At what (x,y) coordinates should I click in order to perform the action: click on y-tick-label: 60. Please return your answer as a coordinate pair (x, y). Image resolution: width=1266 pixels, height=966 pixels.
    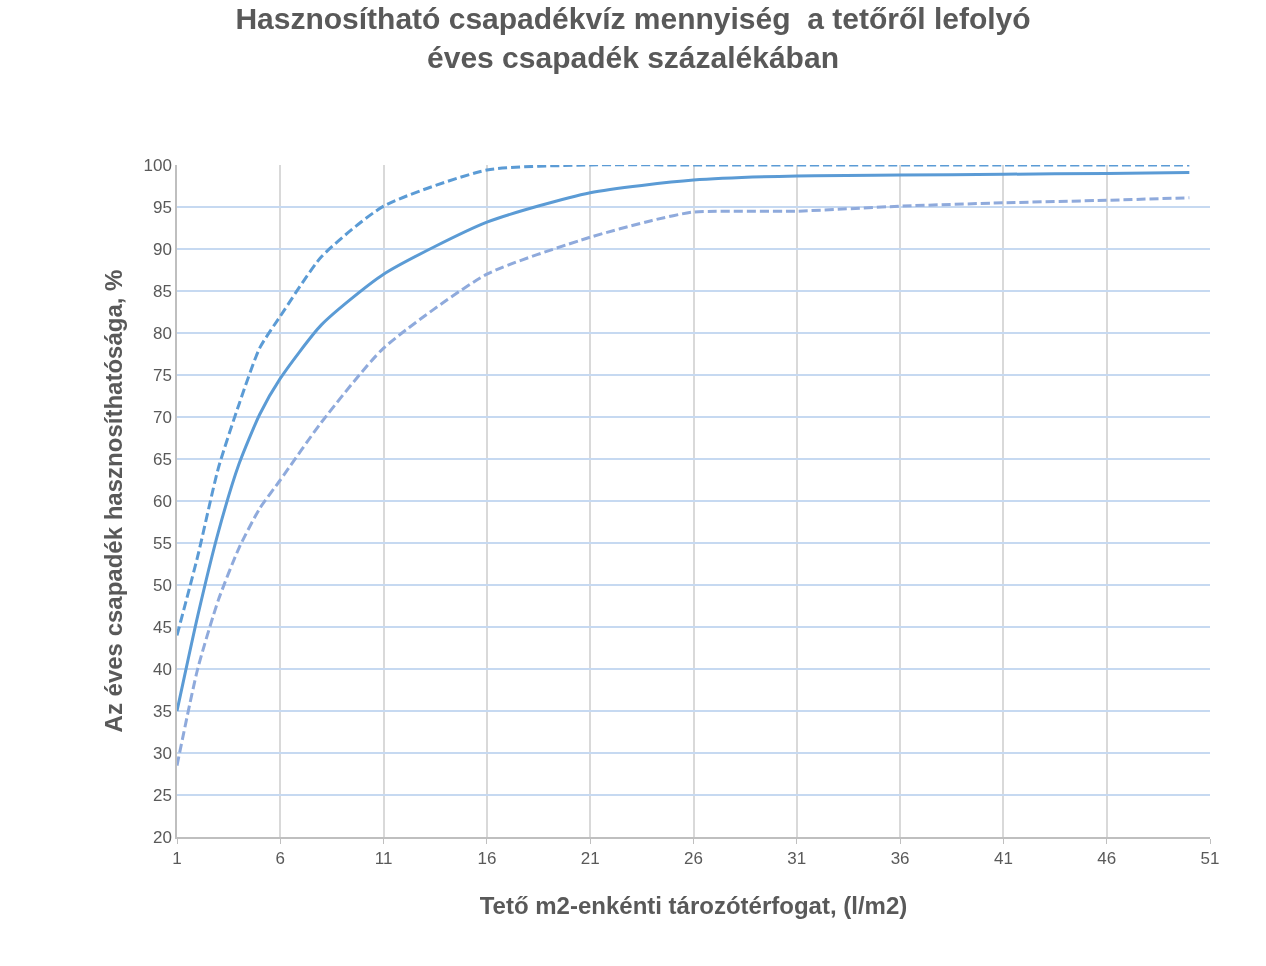
    Looking at the image, I should click on (162, 501).